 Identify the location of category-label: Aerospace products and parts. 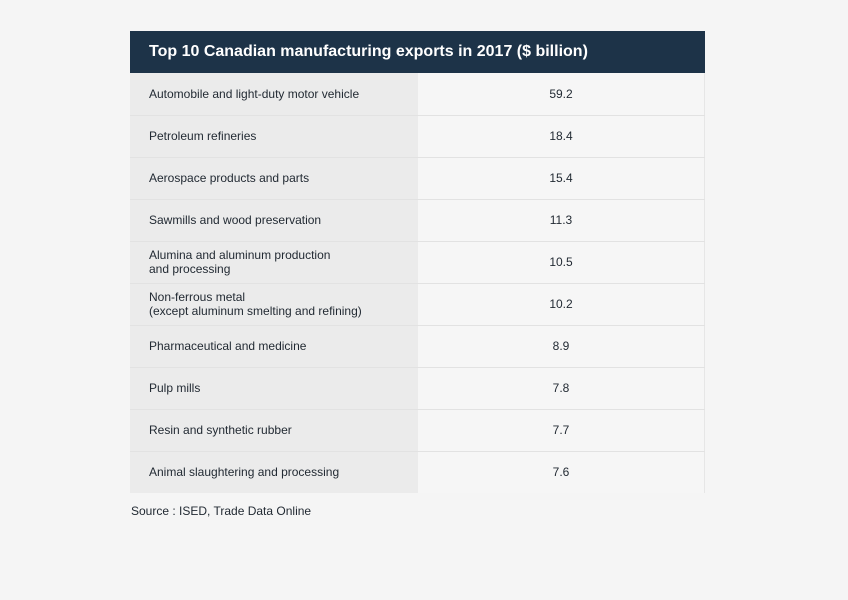
(274, 178).